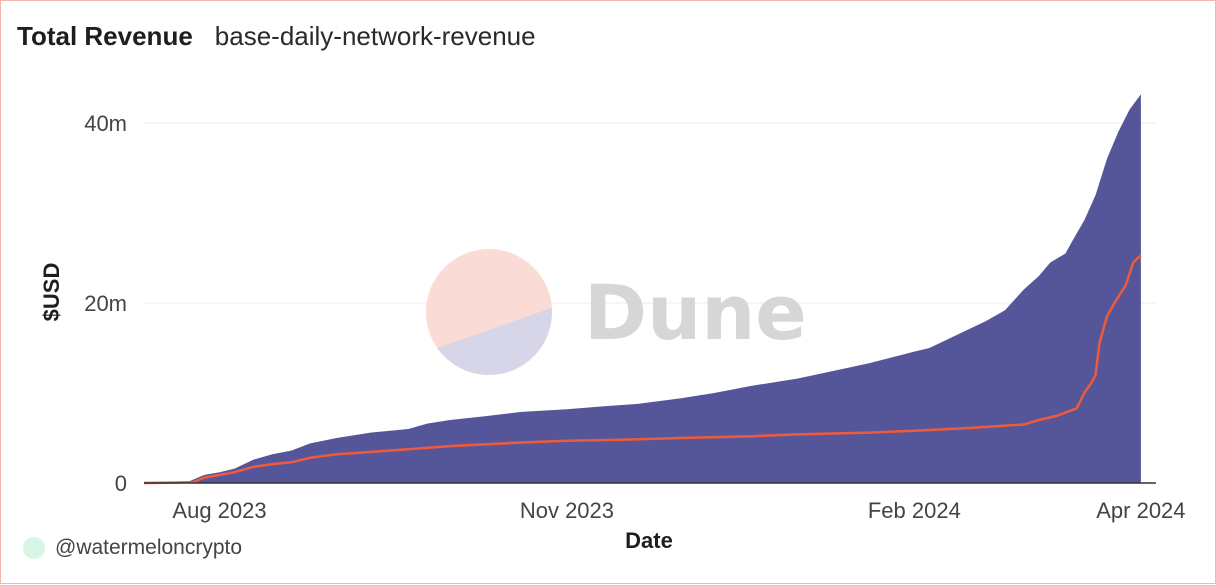  I want to click on y-tick-label: 20m, so click(105, 303).